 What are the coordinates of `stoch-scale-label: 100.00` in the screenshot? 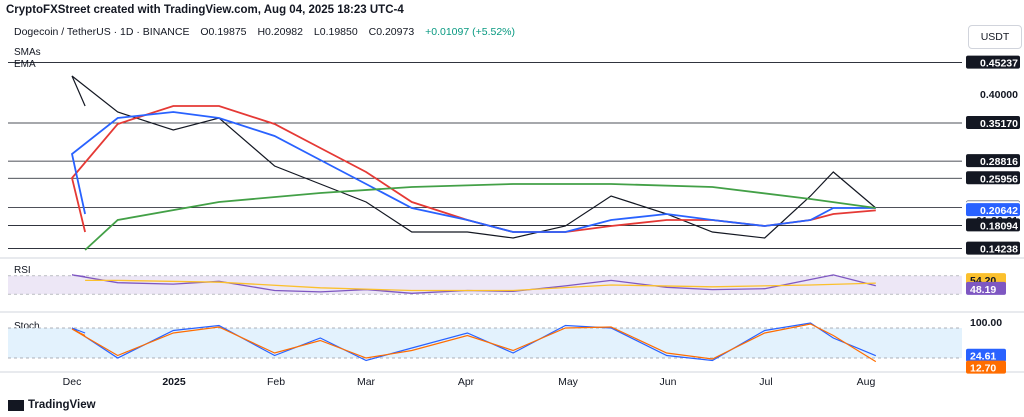 It's located at (986, 323).